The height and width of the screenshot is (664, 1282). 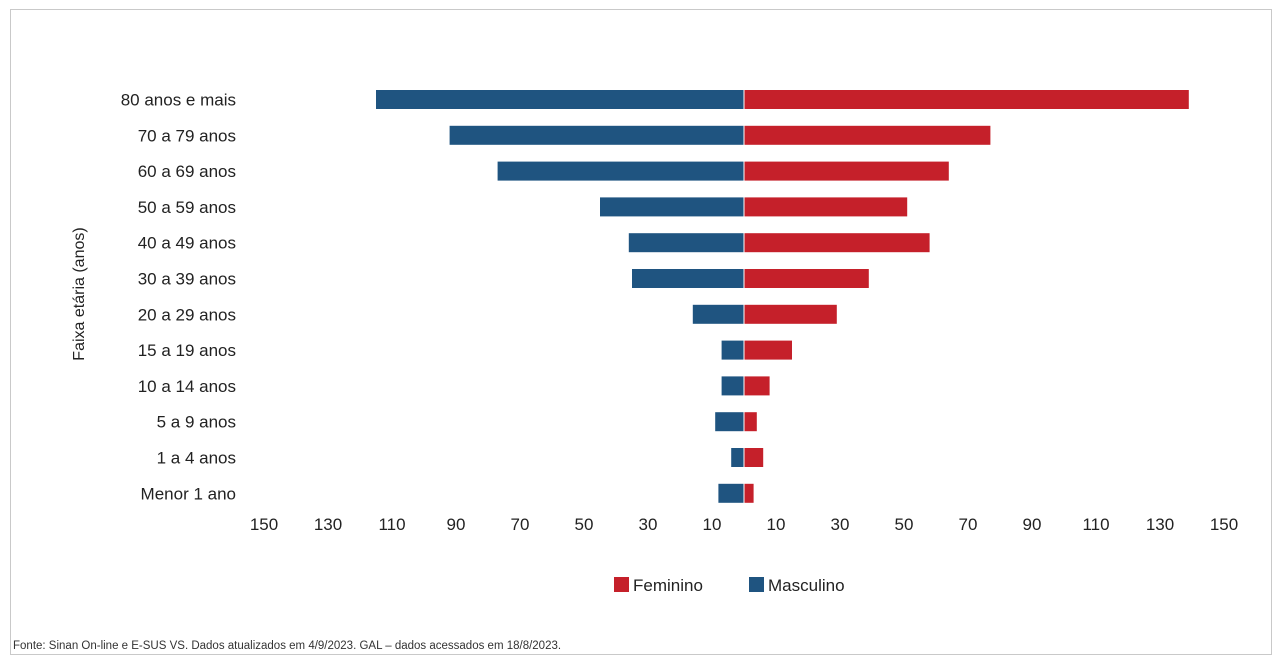 What do you see at coordinates (729, 585) in the screenshot?
I see `legend: Feminino Masculino` at bounding box center [729, 585].